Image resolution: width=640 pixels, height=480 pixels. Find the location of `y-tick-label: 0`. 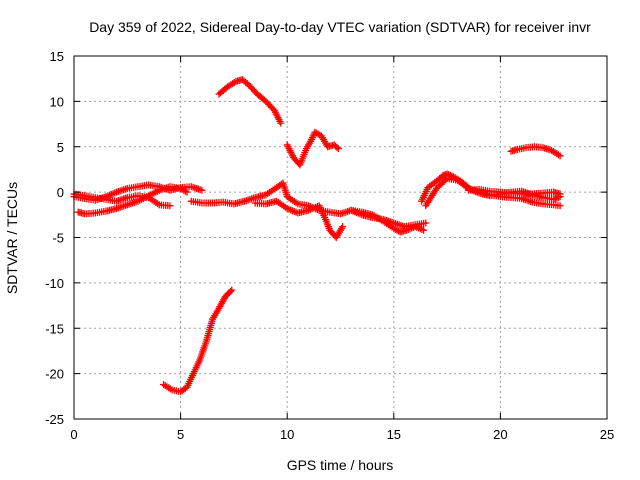

y-tick-label: 0 is located at coordinates (60, 192).